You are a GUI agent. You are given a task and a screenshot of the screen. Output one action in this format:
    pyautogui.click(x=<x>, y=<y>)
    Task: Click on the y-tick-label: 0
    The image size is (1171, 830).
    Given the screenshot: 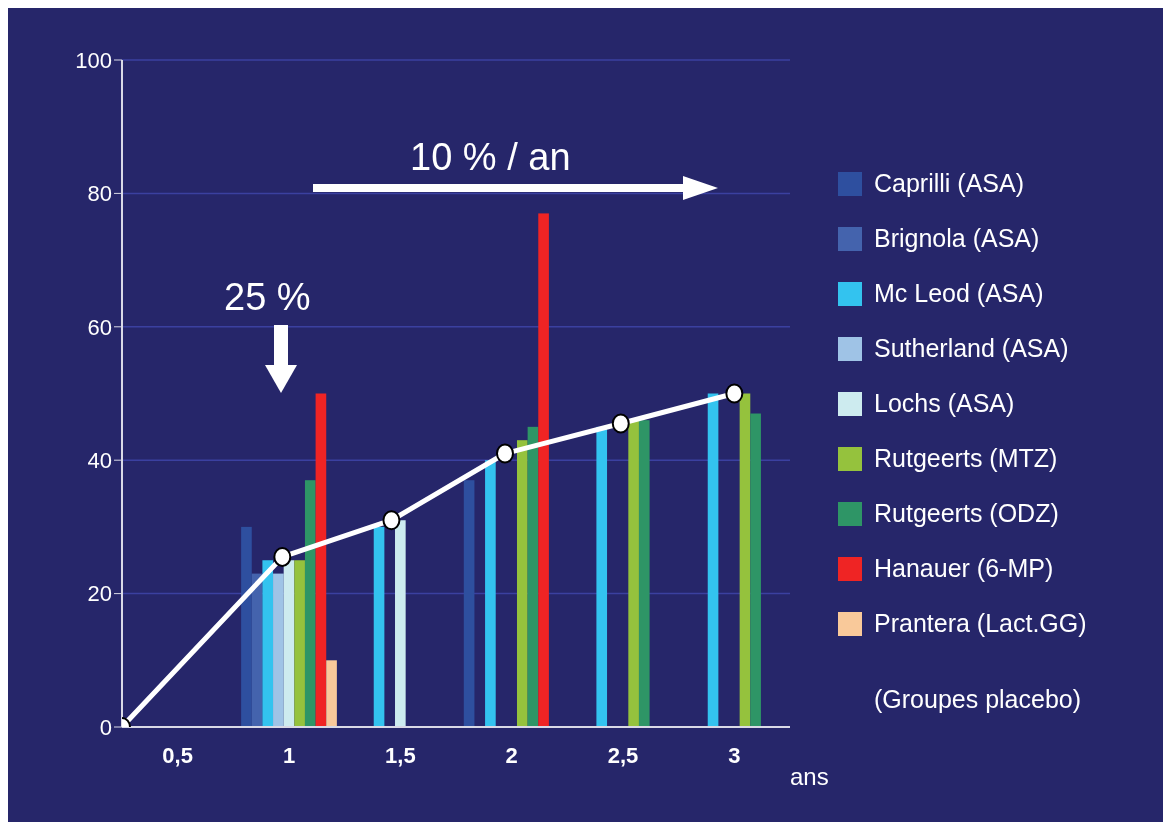 What is the action you would take?
    pyautogui.click(x=105, y=727)
    